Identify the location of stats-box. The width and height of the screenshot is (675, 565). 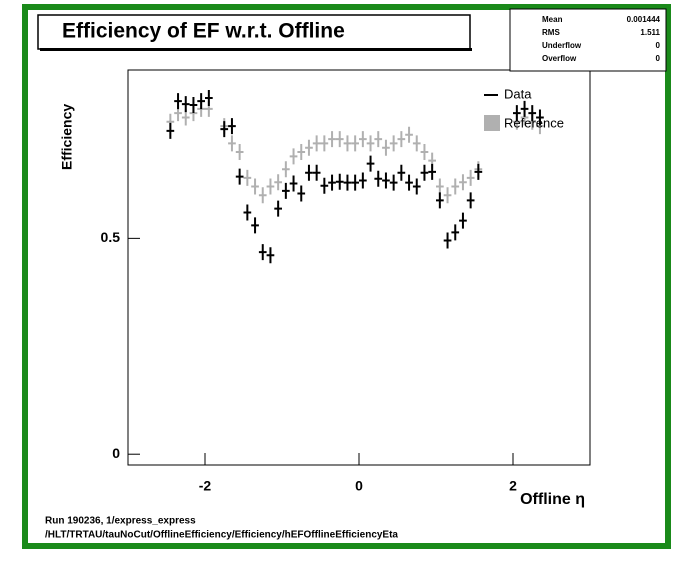
(588, 40).